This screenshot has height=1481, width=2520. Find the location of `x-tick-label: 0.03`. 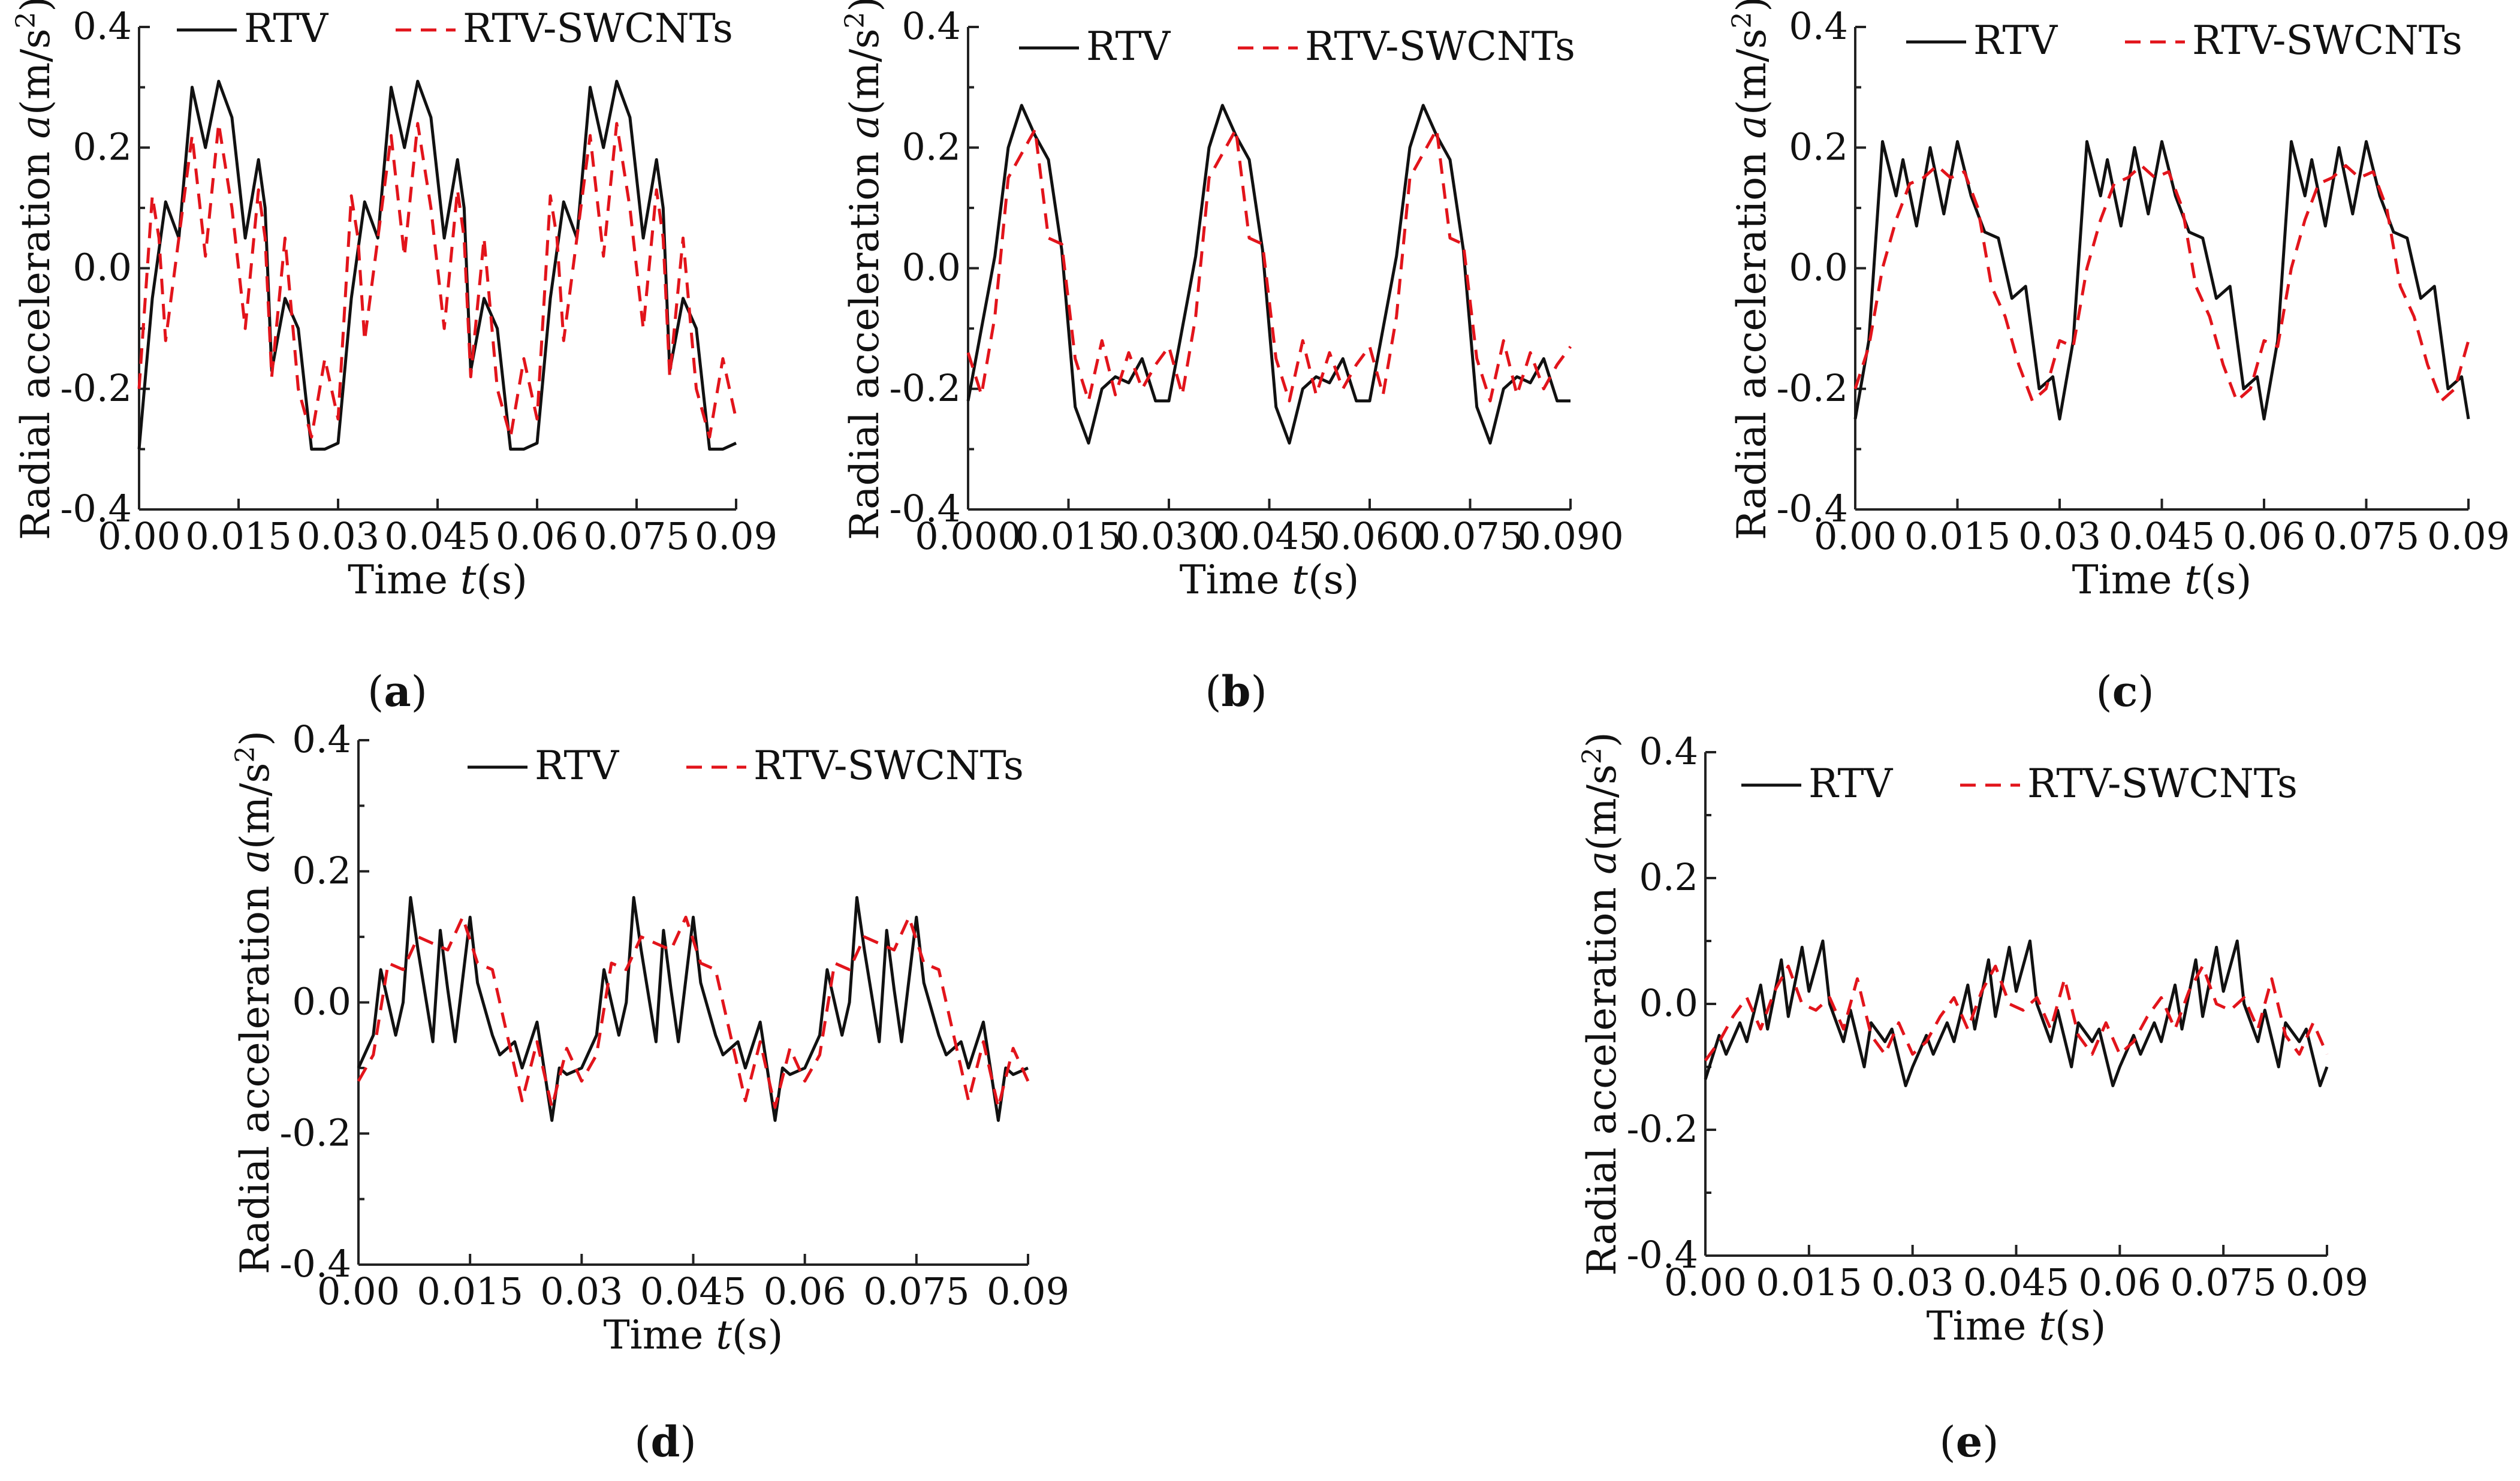

x-tick-label: 0.03 is located at coordinates (2059, 536).